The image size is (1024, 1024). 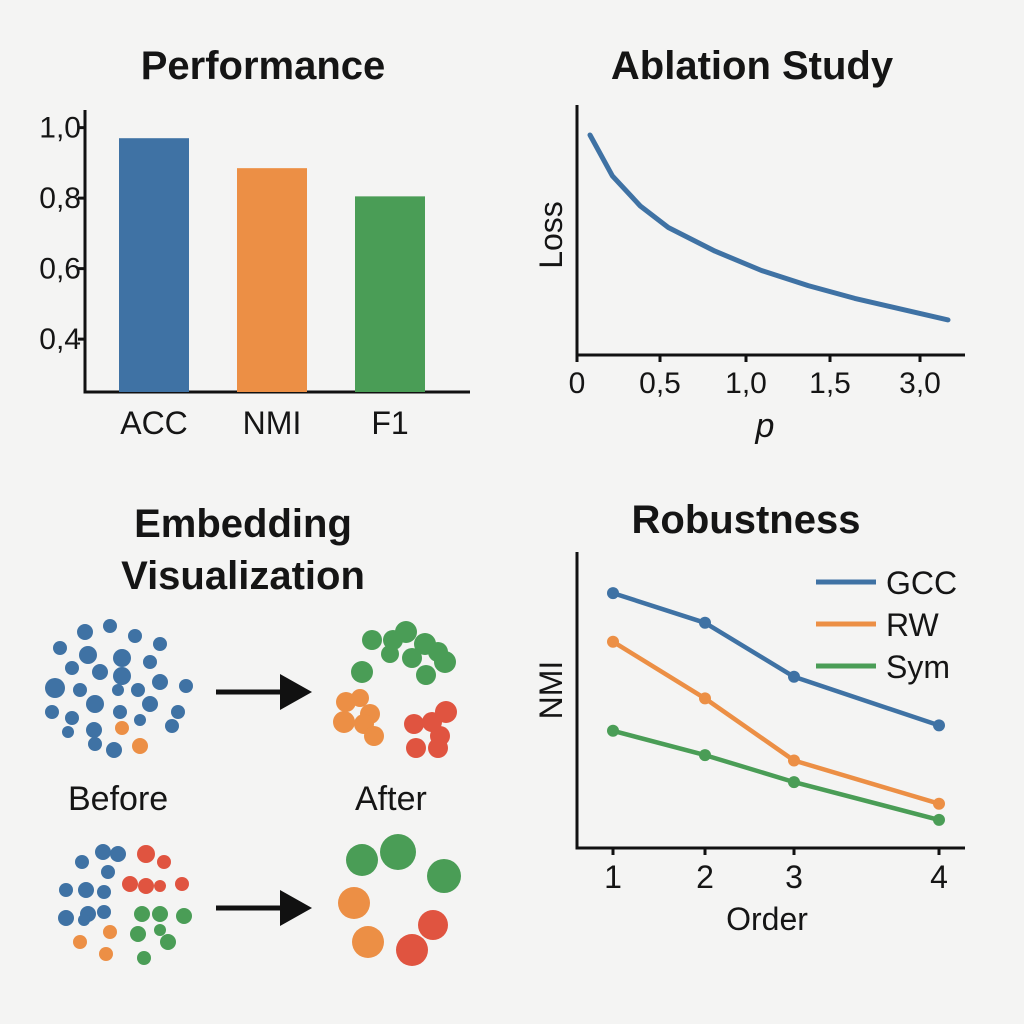 What do you see at coordinates (243, 524) in the screenshot?
I see `embedding-title-line-1: Embedding` at bounding box center [243, 524].